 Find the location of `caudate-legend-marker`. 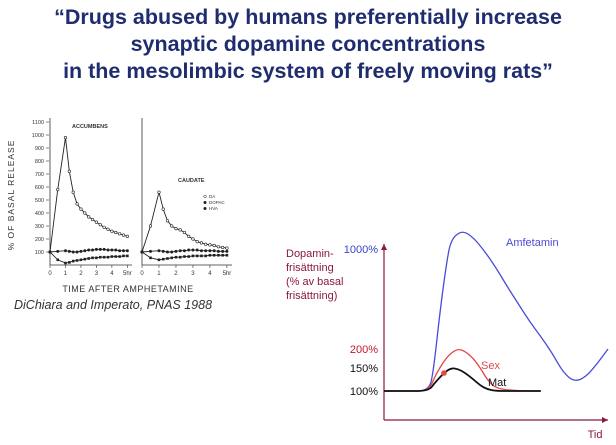

caudate-legend-marker is located at coordinates (205, 208).